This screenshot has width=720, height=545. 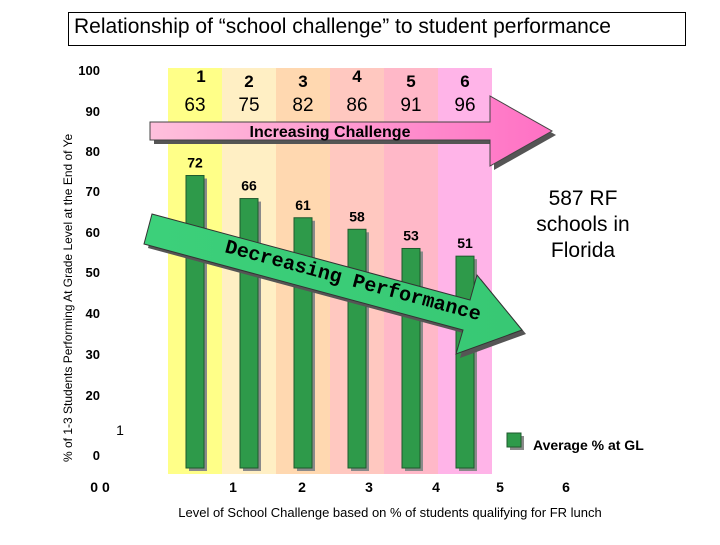 I want to click on x-tick-label: 1, so click(x=233, y=487).